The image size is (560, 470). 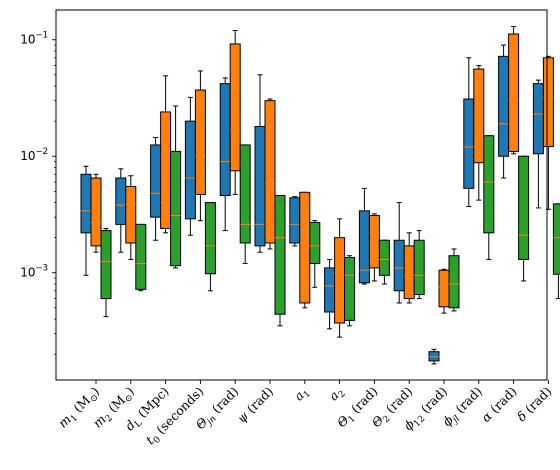 What do you see at coordinates (302, 395) in the screenshot?
I see `x-tick-label: a1` at bounding box center [302, 395].